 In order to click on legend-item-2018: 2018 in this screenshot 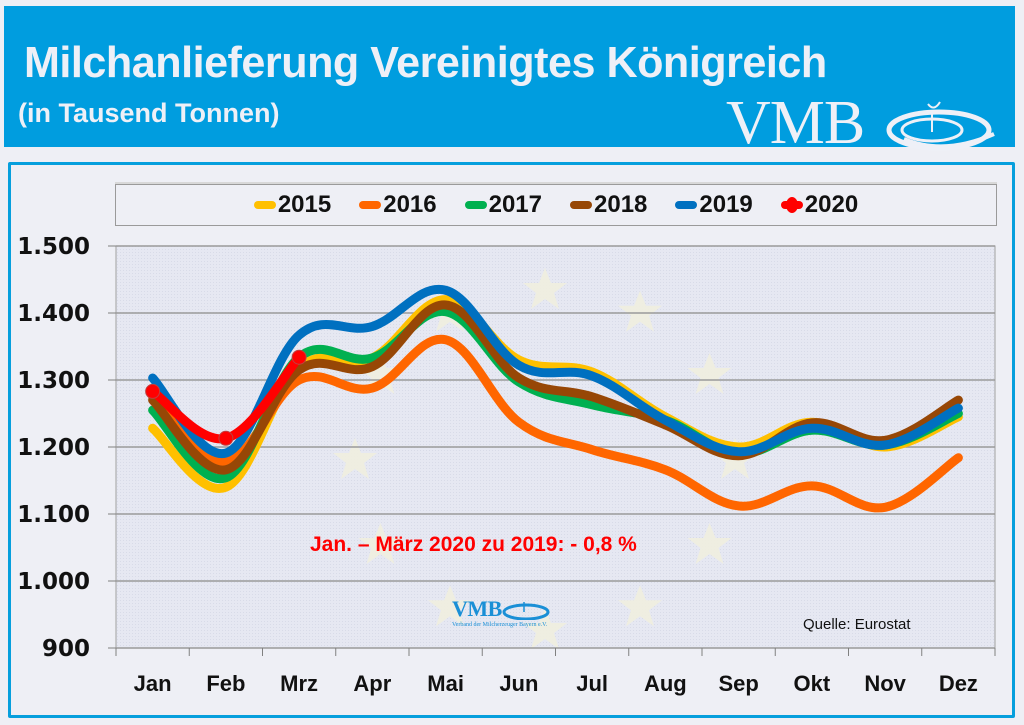, I will do `click(608, 205)`.